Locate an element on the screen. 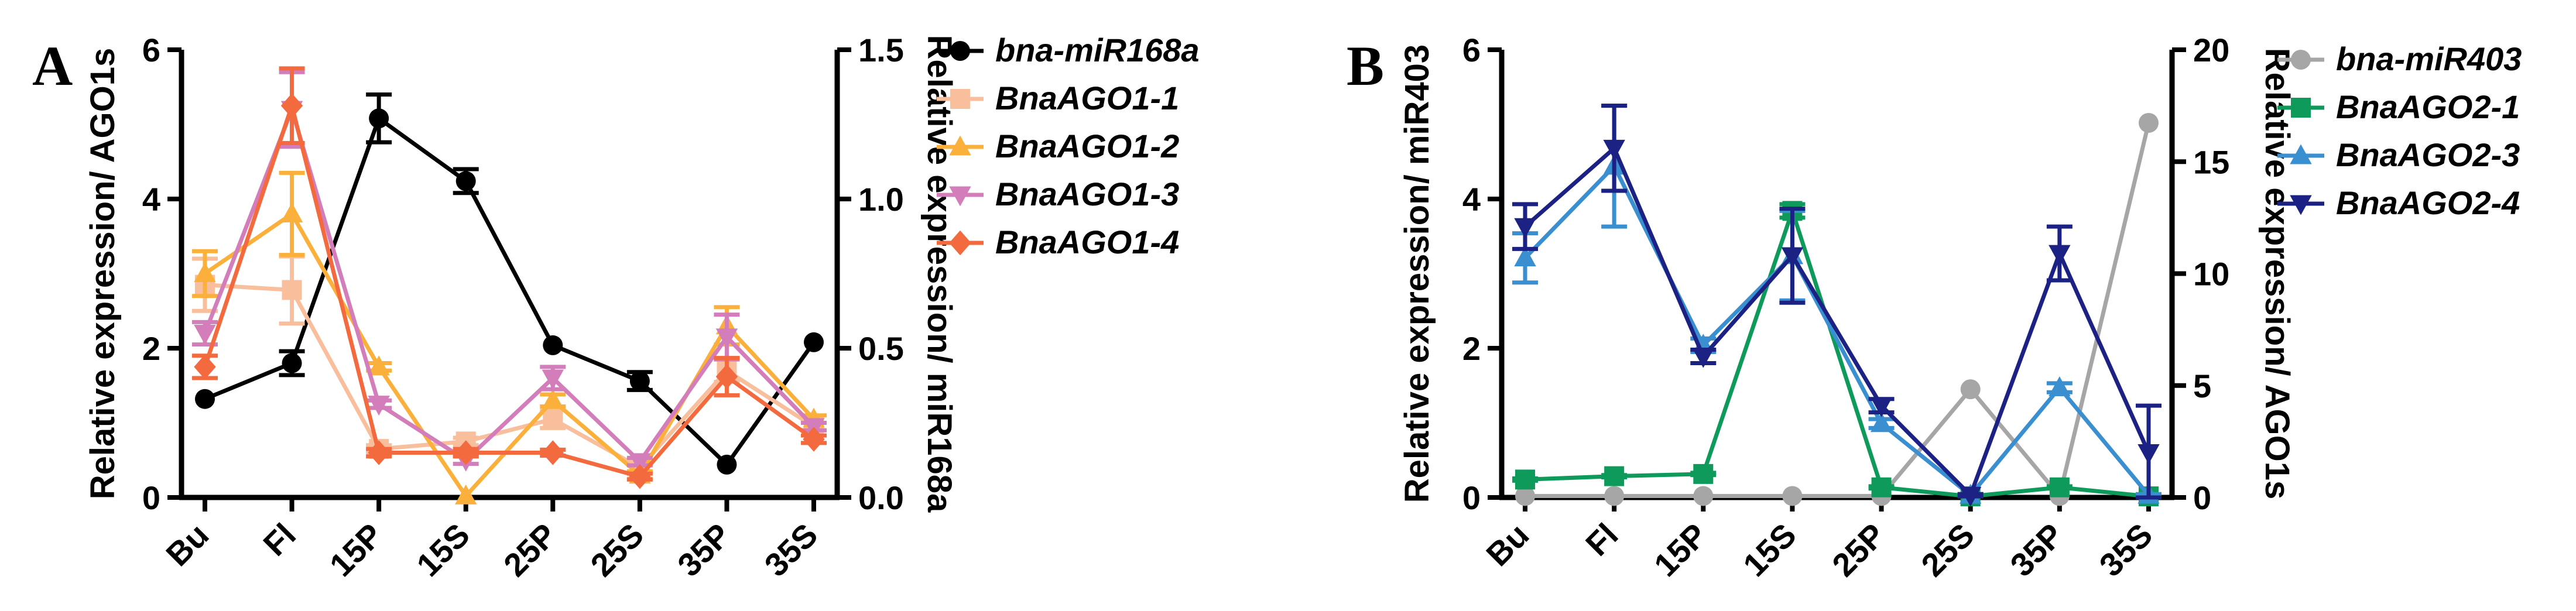 This screenshot has height=611, width=2576. panel-letter: A is located at coordinates (52, 66).